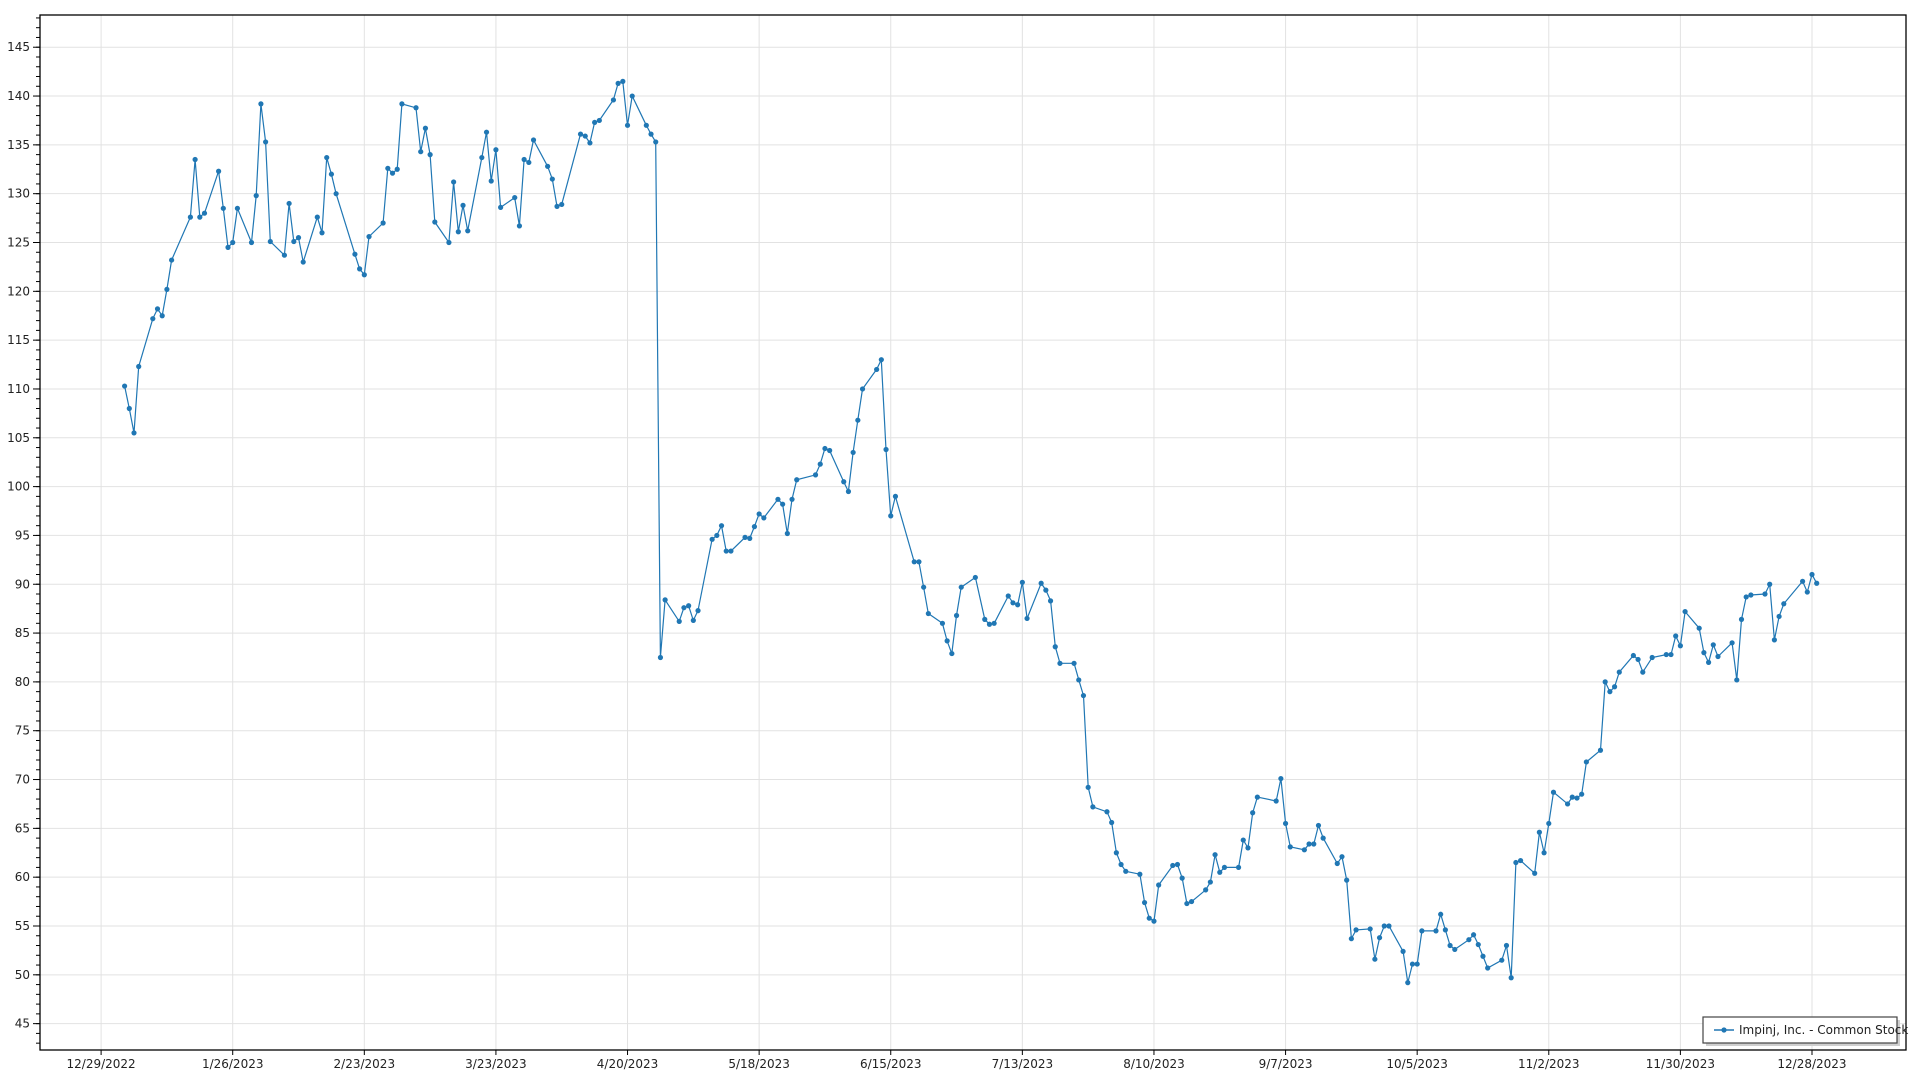  Describe the element at coordinates (22, 535) in the screenshot. I see `y-tick-label: 95` at that location.